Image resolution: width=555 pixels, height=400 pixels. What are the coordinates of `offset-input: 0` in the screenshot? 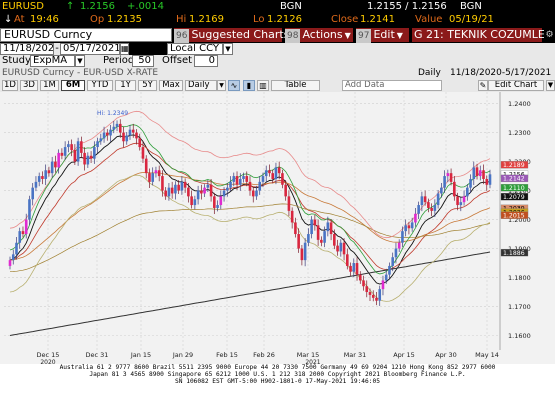 It's located at (206, 61).